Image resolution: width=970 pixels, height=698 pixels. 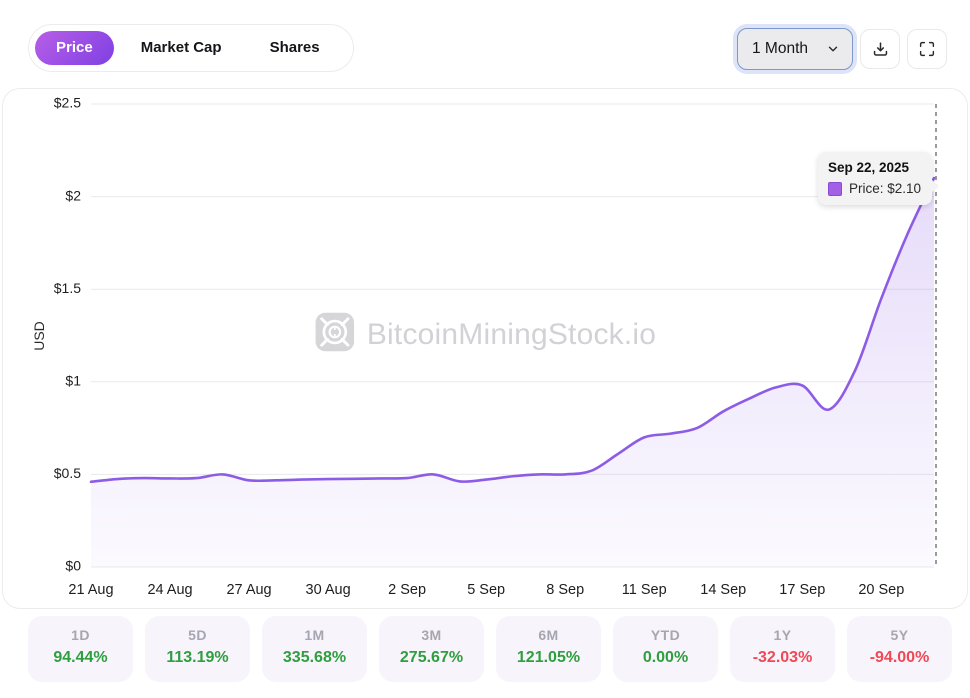 I want to click on performance-badge-1m: 1M 335.68%, so click(x=314, y=649).